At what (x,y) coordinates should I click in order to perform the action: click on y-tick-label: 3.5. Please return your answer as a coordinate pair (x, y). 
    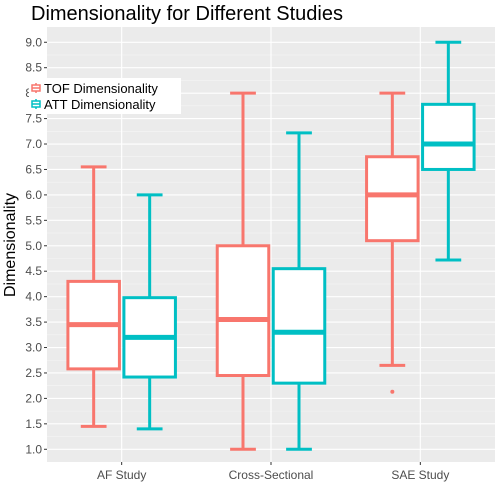
    Looking at the image, I should click on (33, 322).